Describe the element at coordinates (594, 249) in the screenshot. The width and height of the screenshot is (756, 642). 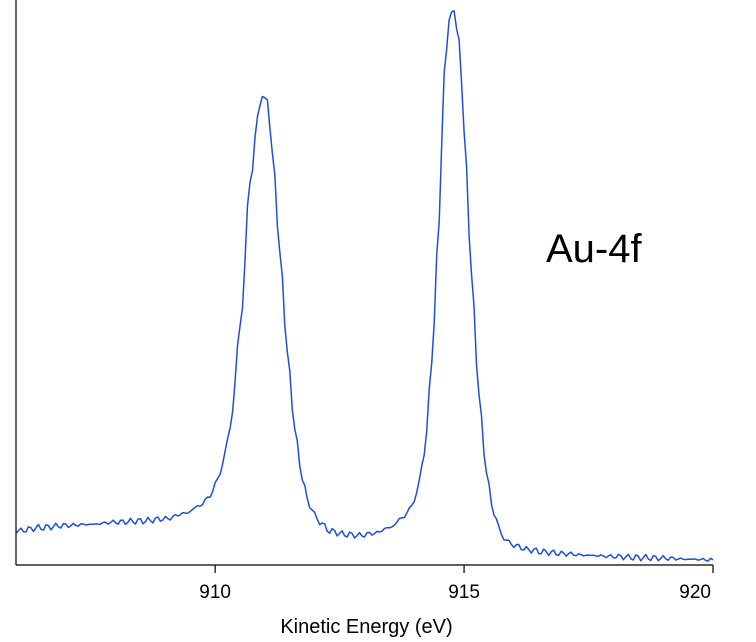
I see `peak-annotation: Au-4f` at that location.